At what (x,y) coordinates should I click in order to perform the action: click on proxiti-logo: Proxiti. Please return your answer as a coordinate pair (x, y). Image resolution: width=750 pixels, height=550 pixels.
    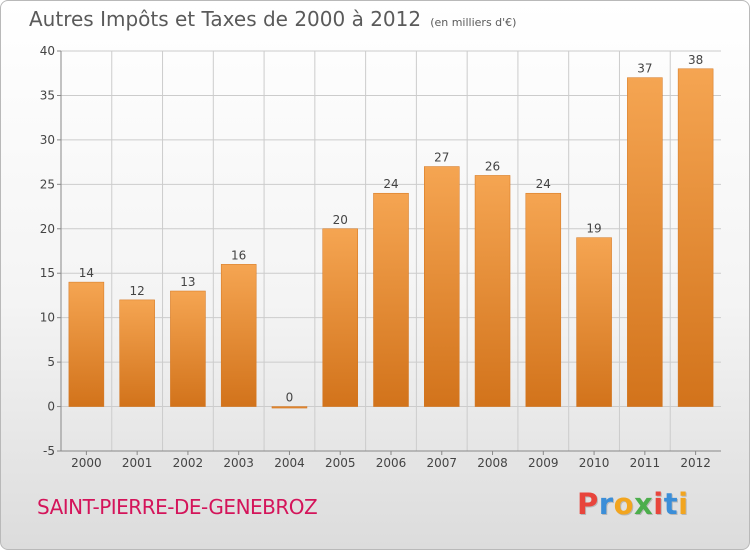
    Looking at the image, I should click on (633, 504).